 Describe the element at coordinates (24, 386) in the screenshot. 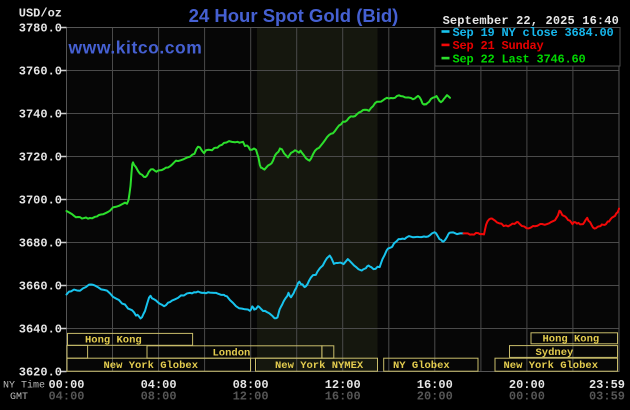

I see `svg-text: NY Time` at that location.